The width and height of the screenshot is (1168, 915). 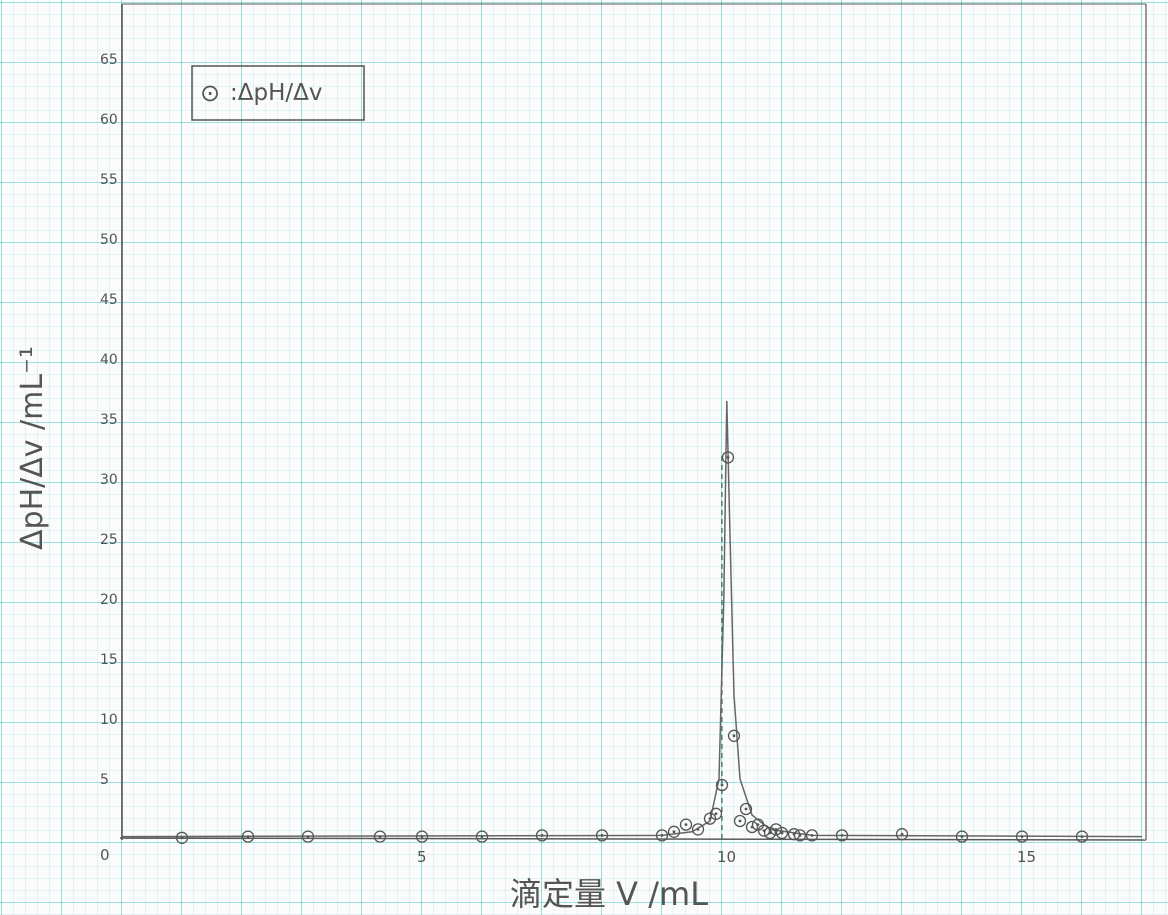 I want to click on x-tick-labels: 5 10 15, so click(x=726, y=857).